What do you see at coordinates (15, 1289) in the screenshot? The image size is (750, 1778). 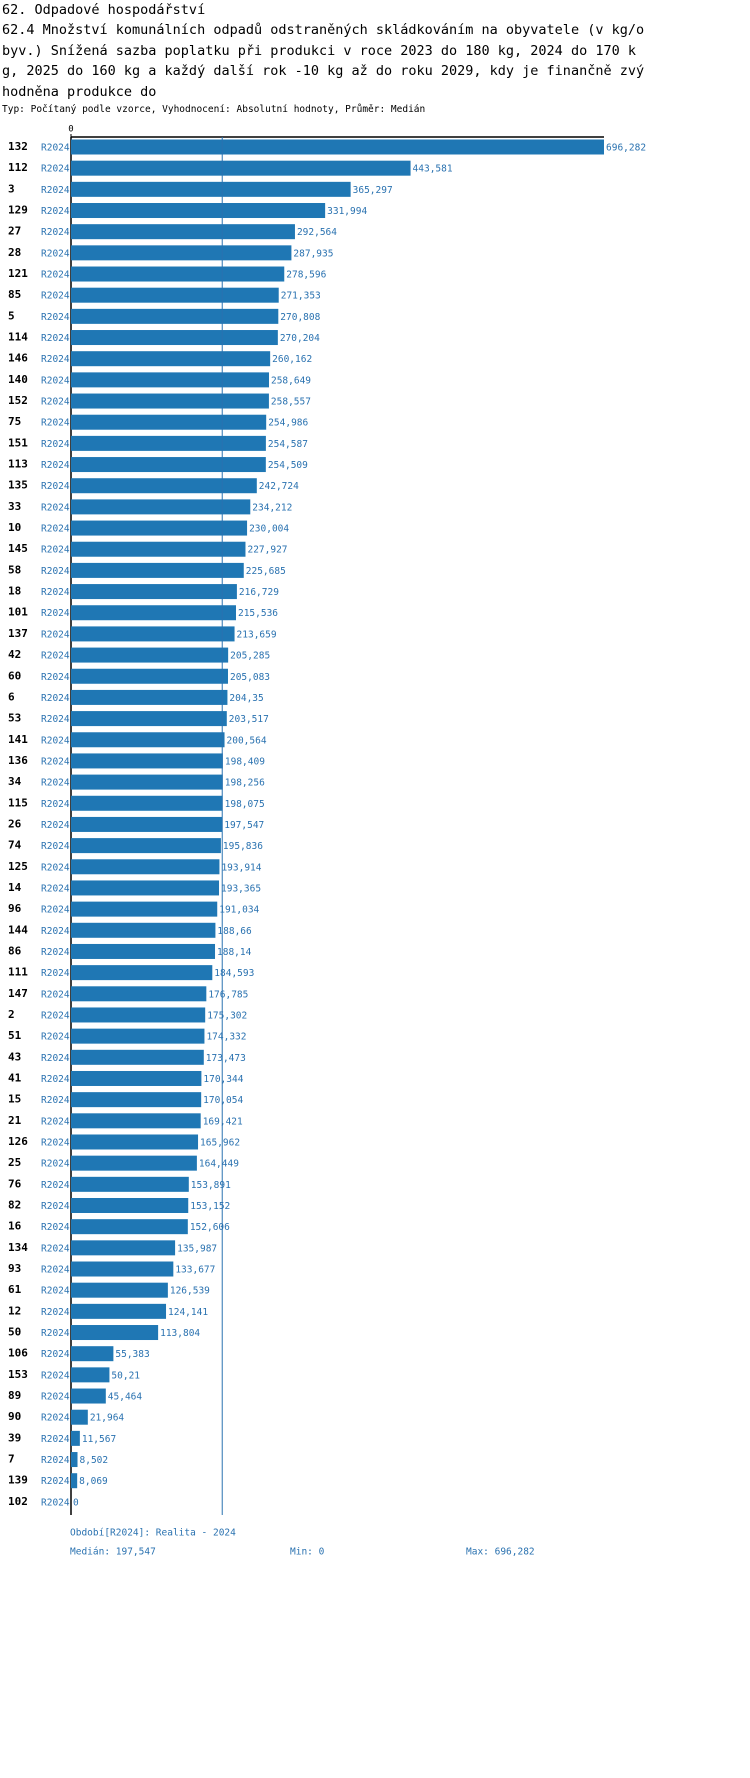 I see `category-label: 61` at bounding box center [15, 1289].